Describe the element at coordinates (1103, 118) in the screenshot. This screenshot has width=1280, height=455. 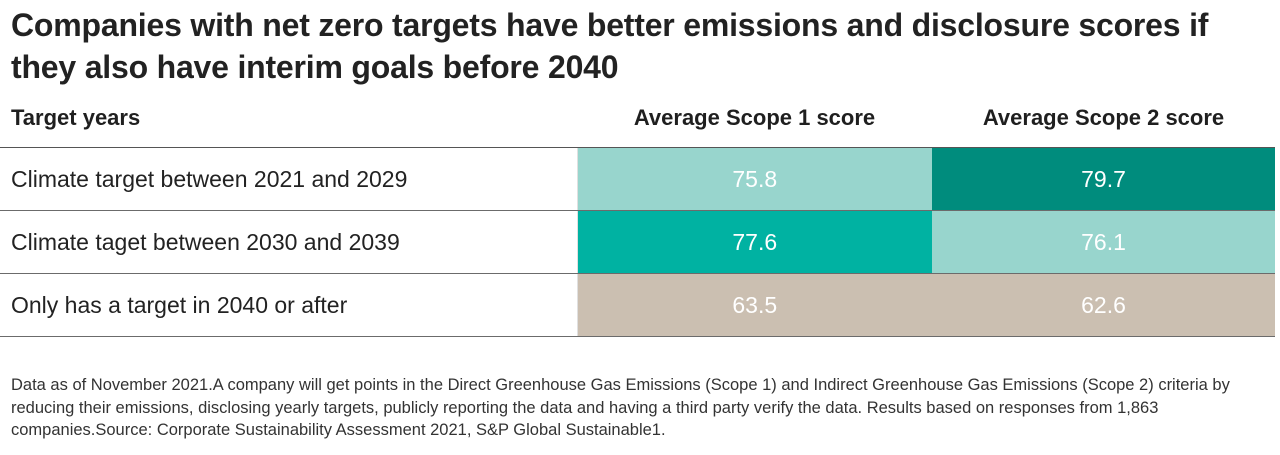
I see `column-header-scope-2: Average Scope 2 score` at that location.